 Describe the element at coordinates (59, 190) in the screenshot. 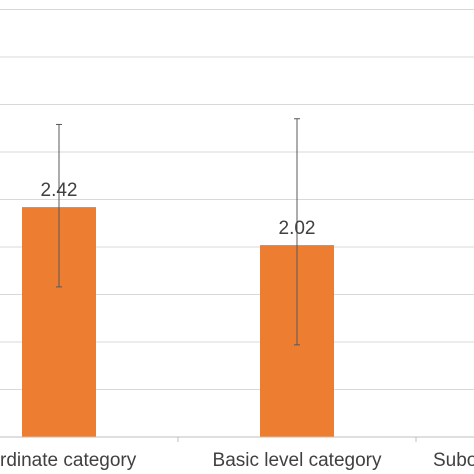

I see `data-label: 2.42` at that location.